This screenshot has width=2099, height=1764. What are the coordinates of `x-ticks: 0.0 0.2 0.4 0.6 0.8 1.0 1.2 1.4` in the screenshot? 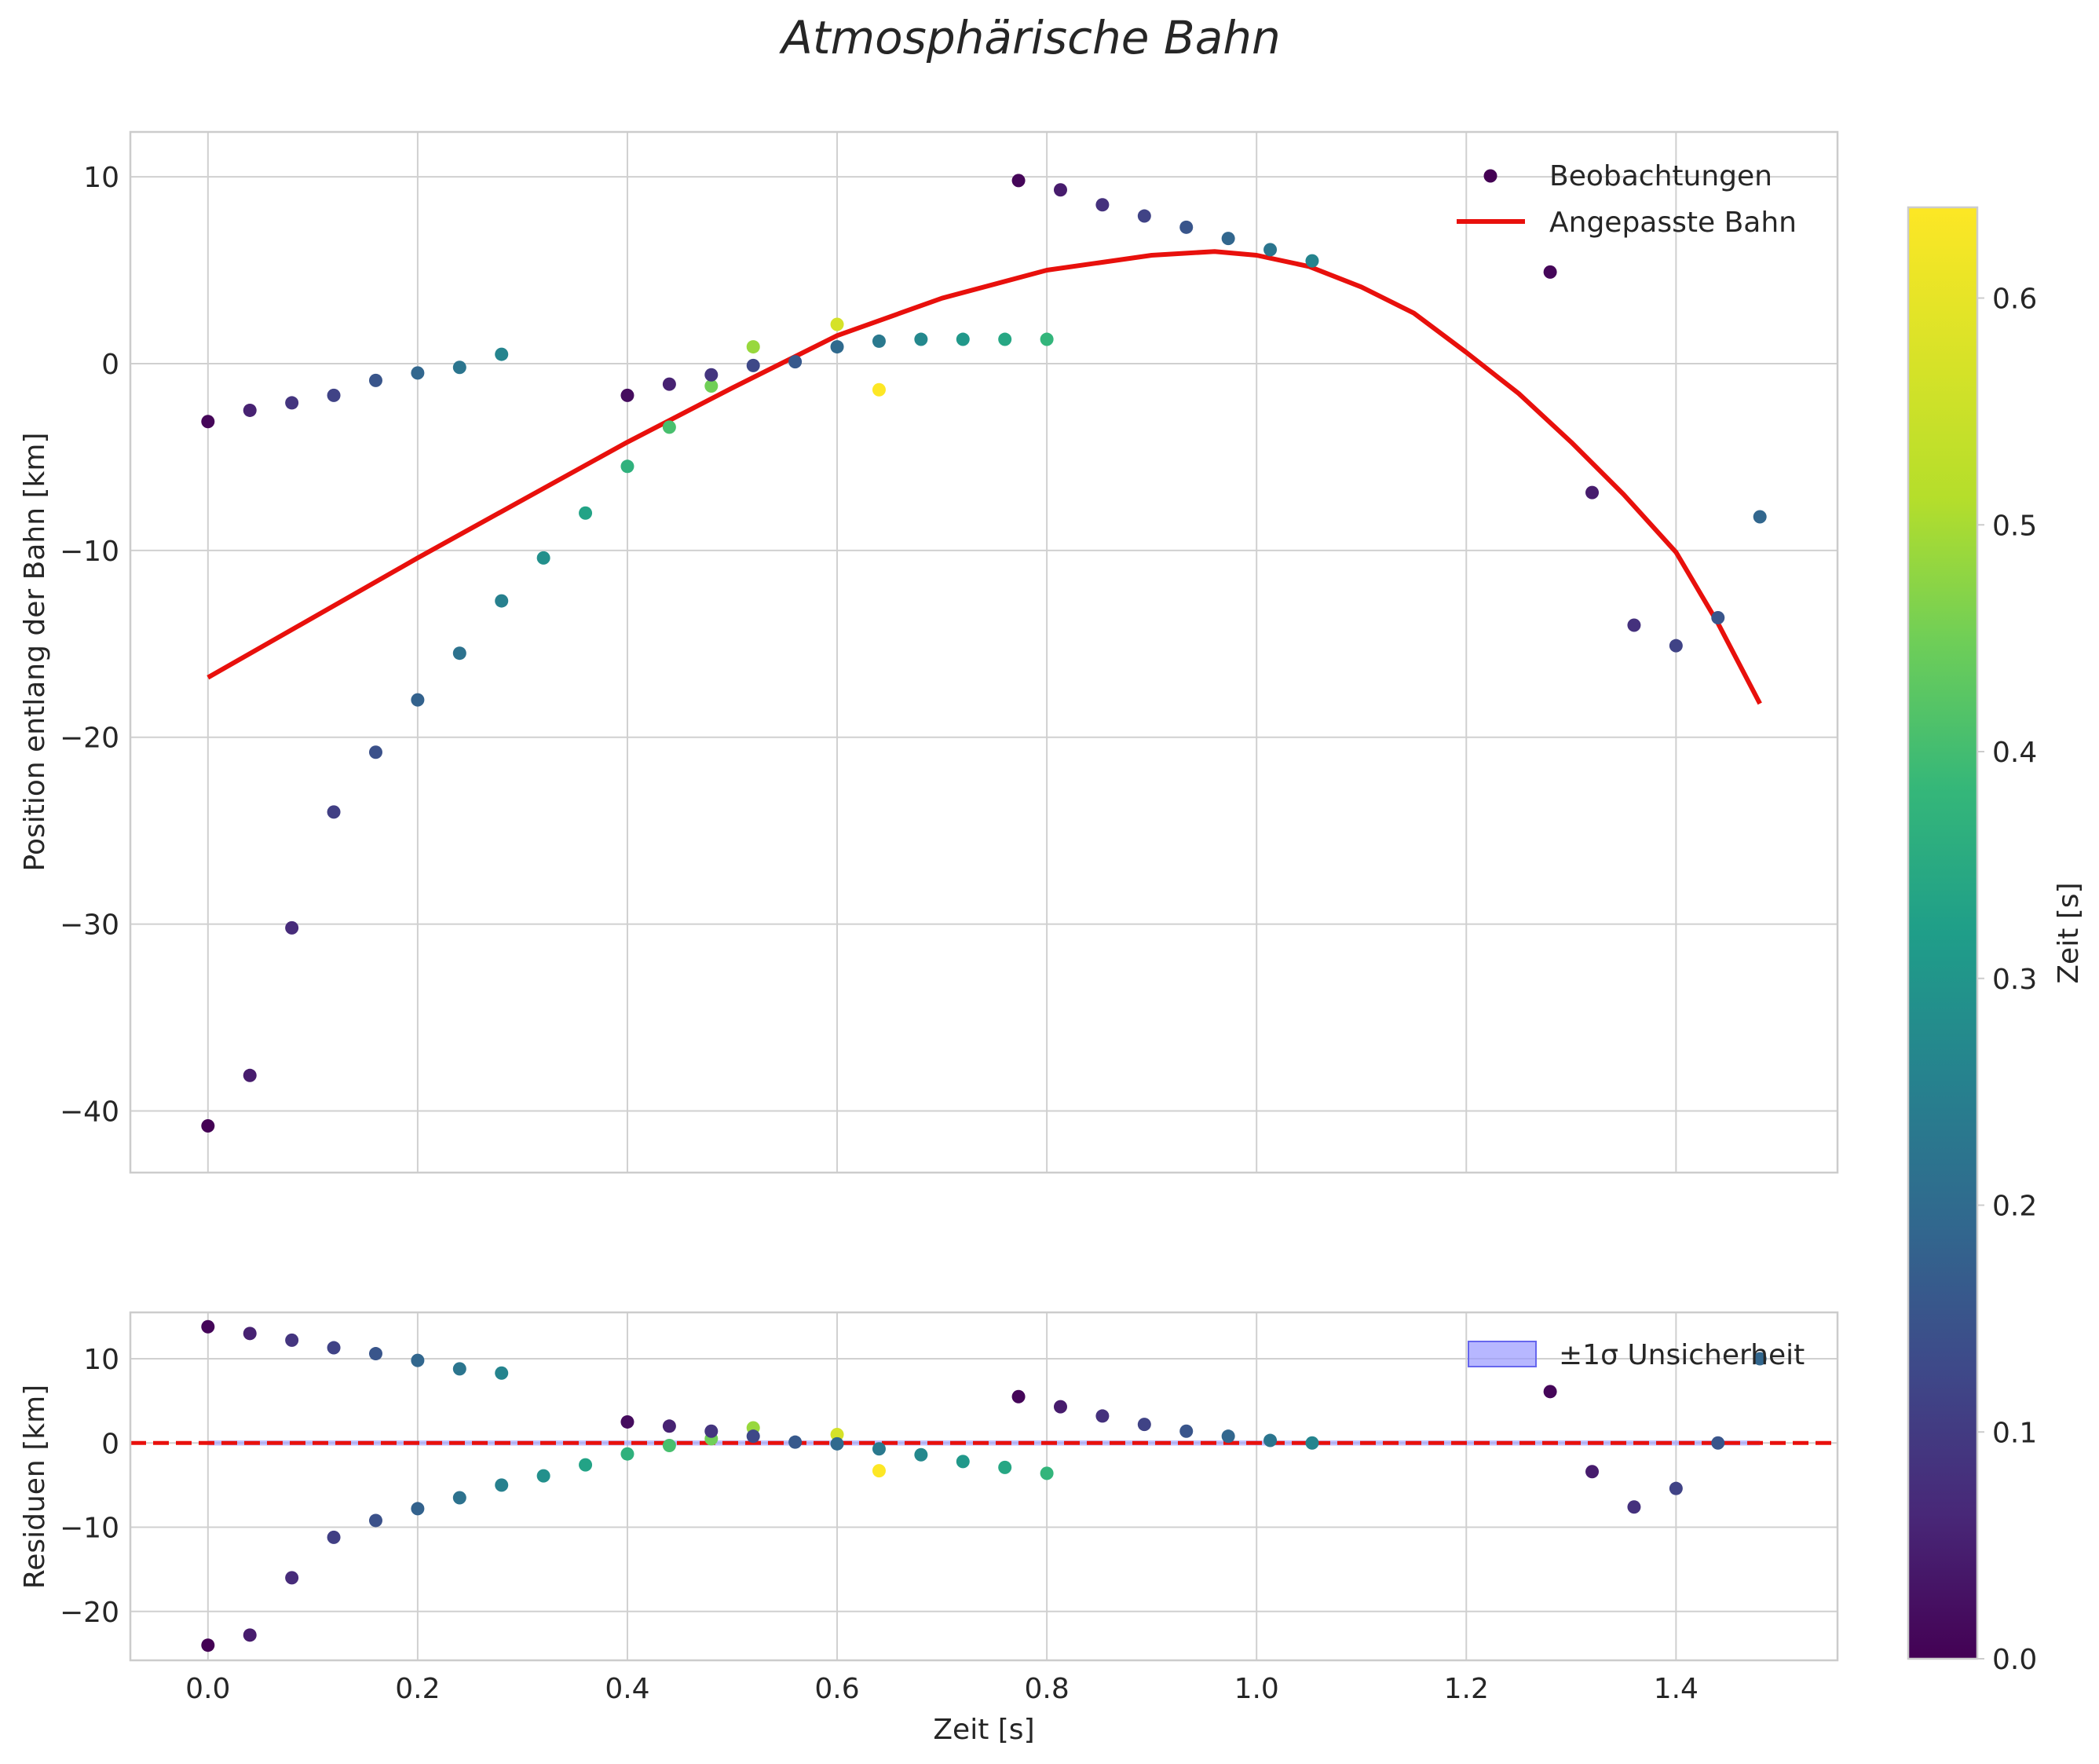 It's located at (942, 1689).